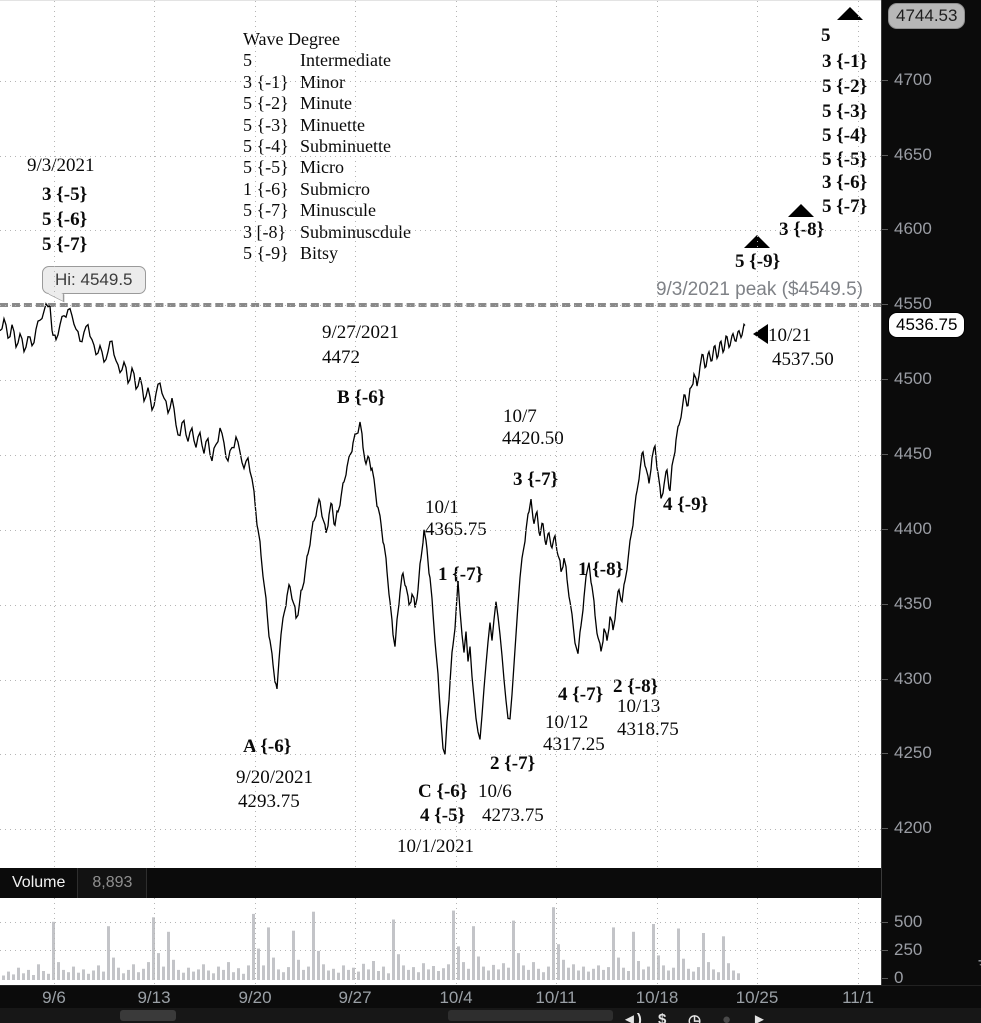  What do you see at coordinates (361, 332) in the screenshot?
I see `wave-annotation: 9/27/2021` at bounding box center [361, 332].